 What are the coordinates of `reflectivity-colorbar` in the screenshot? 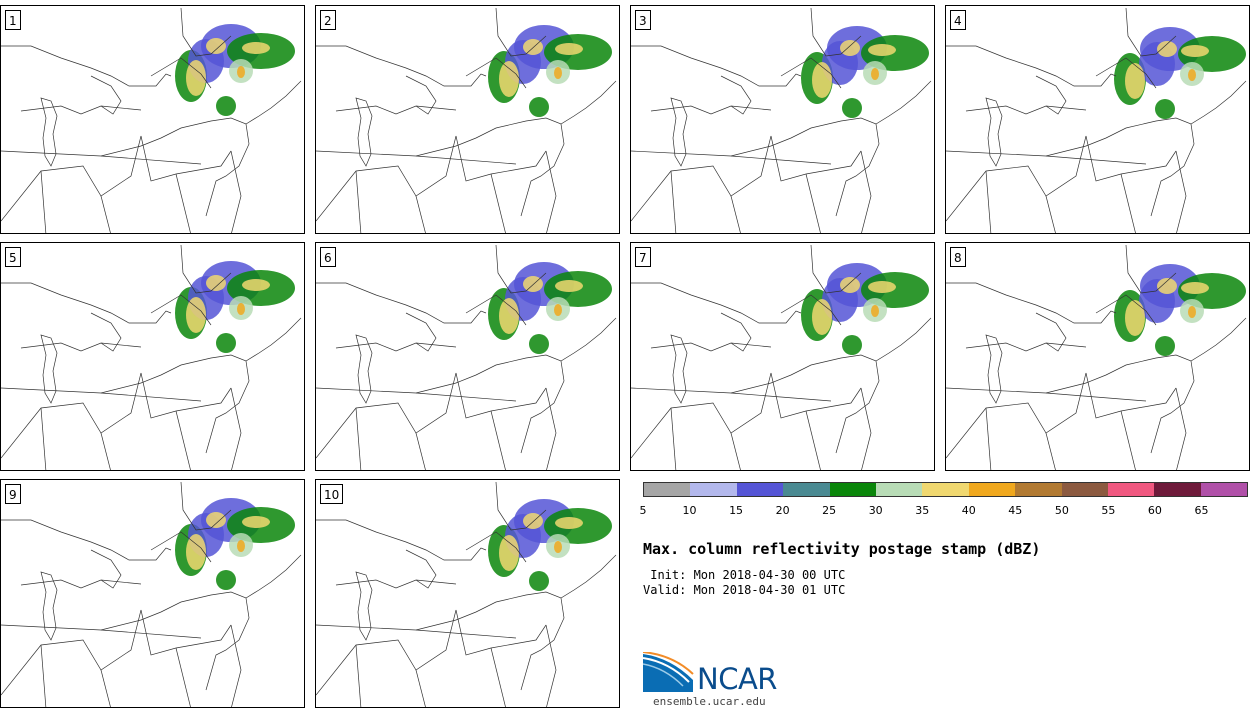 It's located at (945, 489).